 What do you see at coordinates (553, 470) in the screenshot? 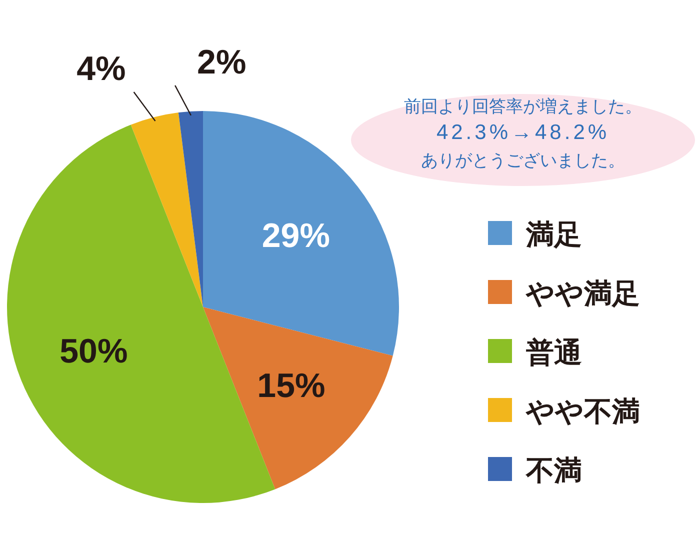
I see `legend-label: 不満` at bounding box center [553, 470].